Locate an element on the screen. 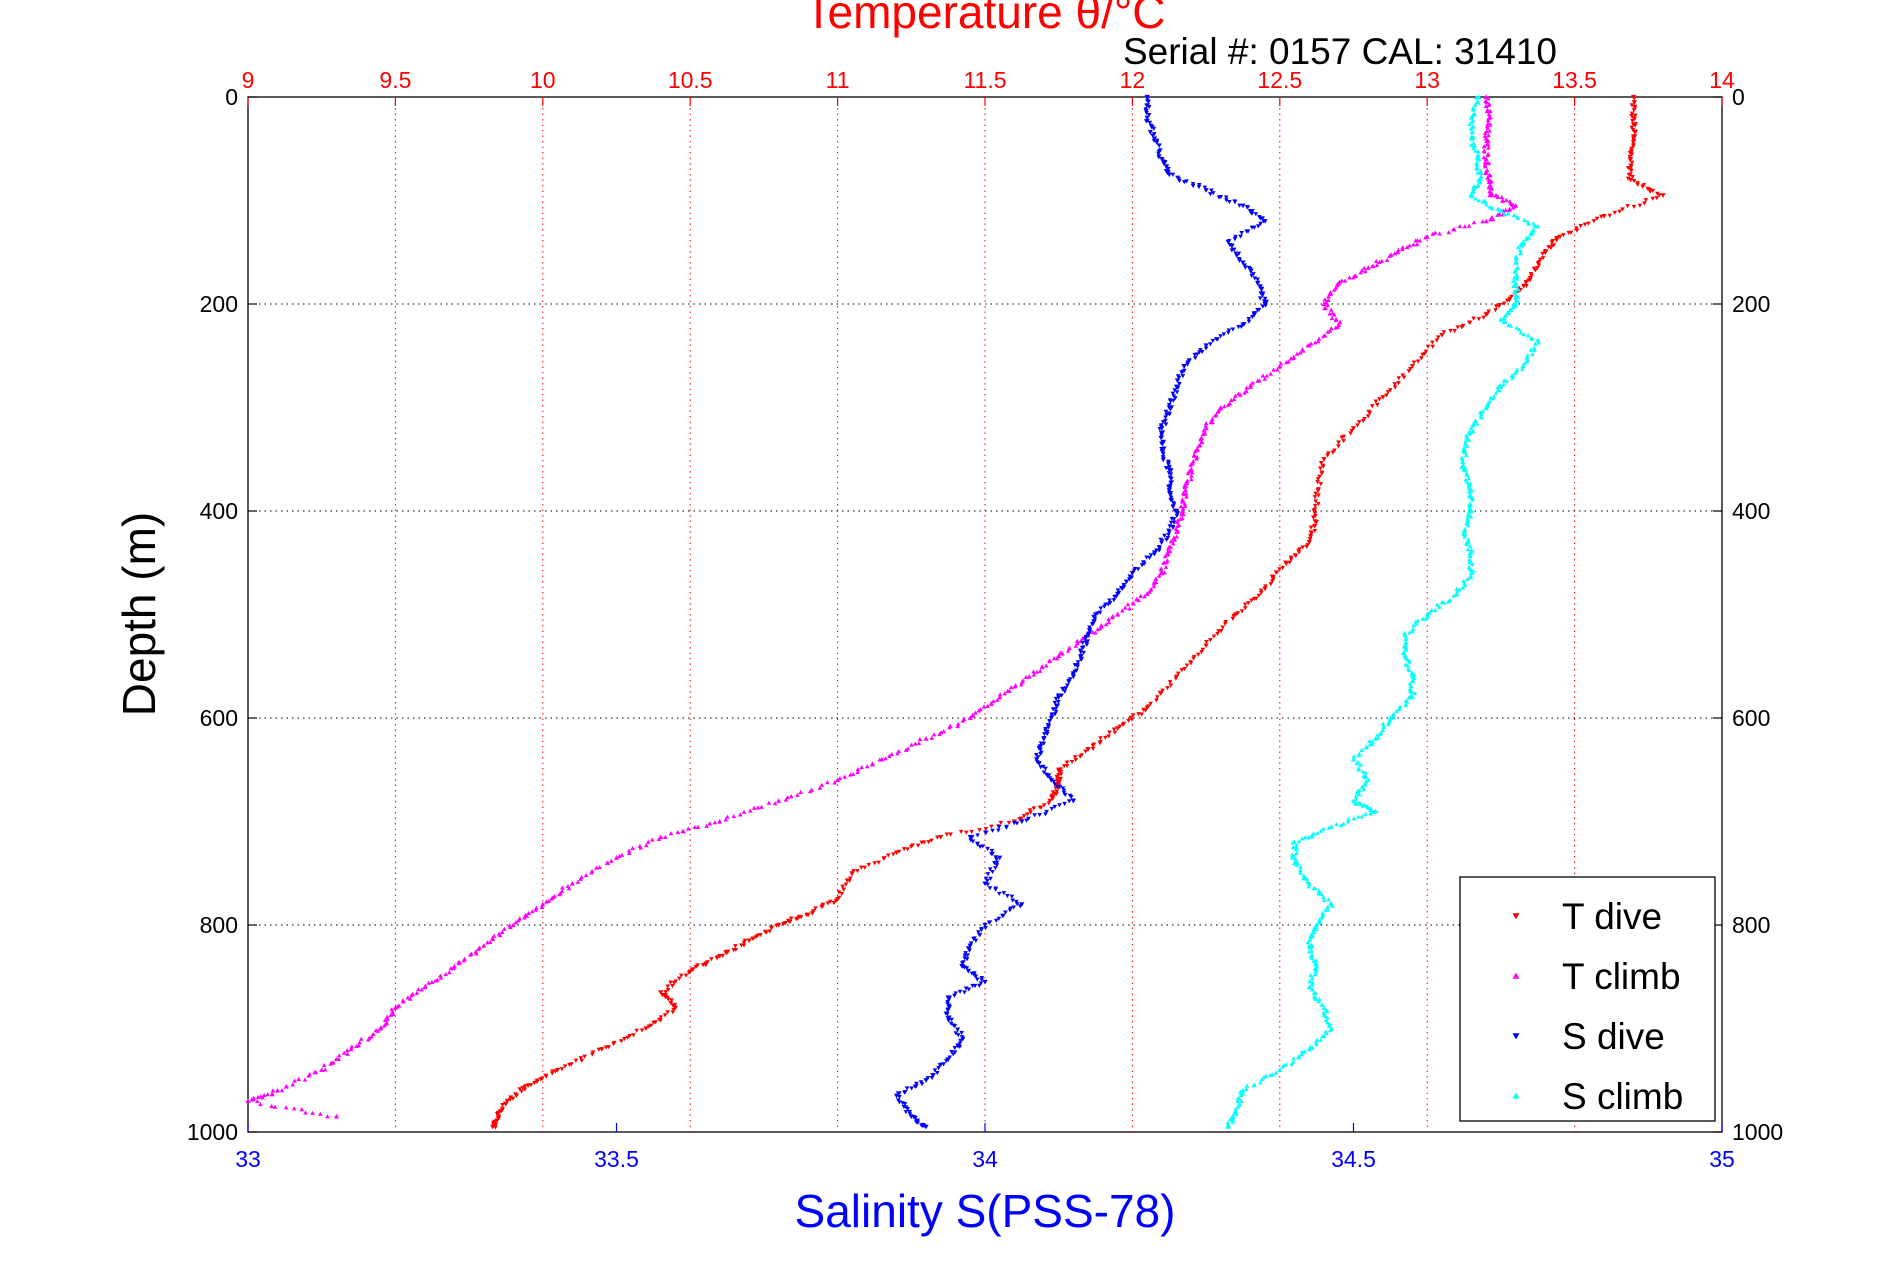  left-tick-label: 400 is located at coordinates (219, 511).